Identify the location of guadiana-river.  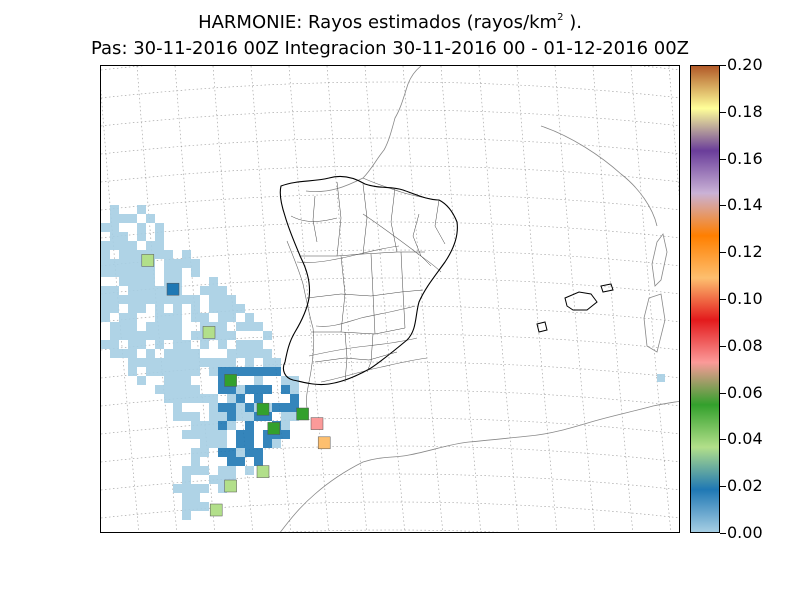
(363, 347).